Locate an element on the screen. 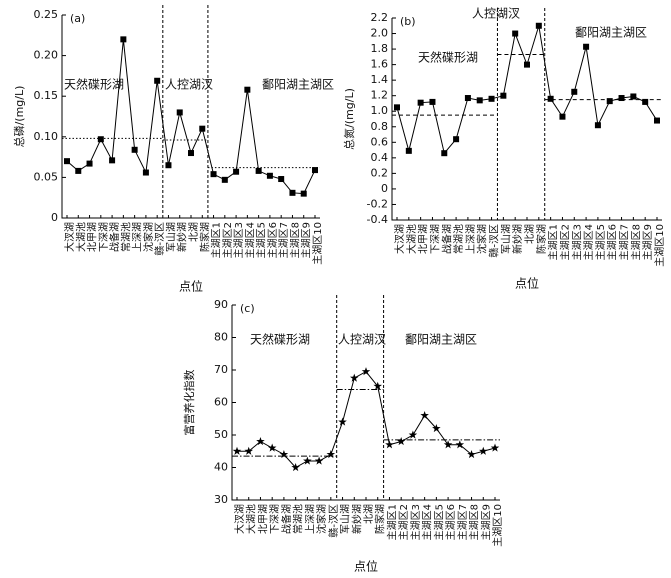 The image size is (671, 578). y-tick-label: 80 is located at coordinates (221, 337).